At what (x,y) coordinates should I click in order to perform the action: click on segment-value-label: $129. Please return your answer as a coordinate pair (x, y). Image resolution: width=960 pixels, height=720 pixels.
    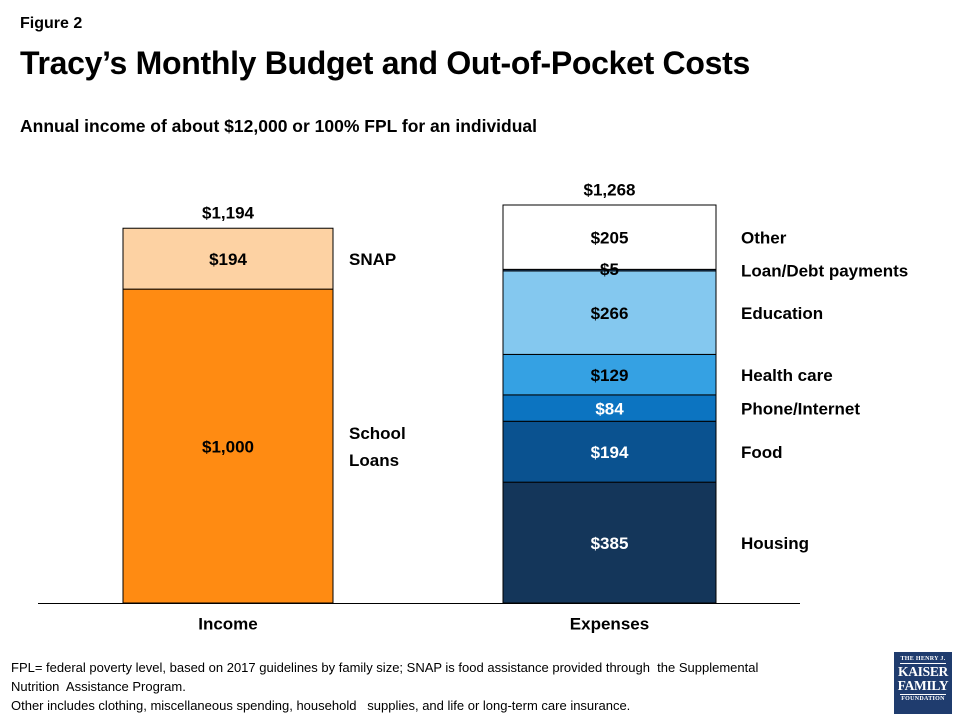
    Looking at the image, I should click on (610, 375).